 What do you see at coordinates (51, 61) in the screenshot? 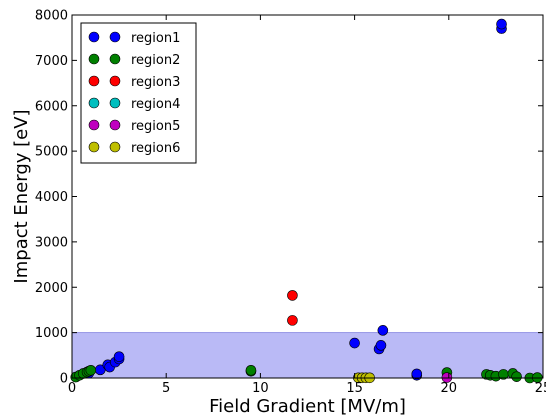
I see `y-tick-label: 7000` at bounding box center [51, 61].